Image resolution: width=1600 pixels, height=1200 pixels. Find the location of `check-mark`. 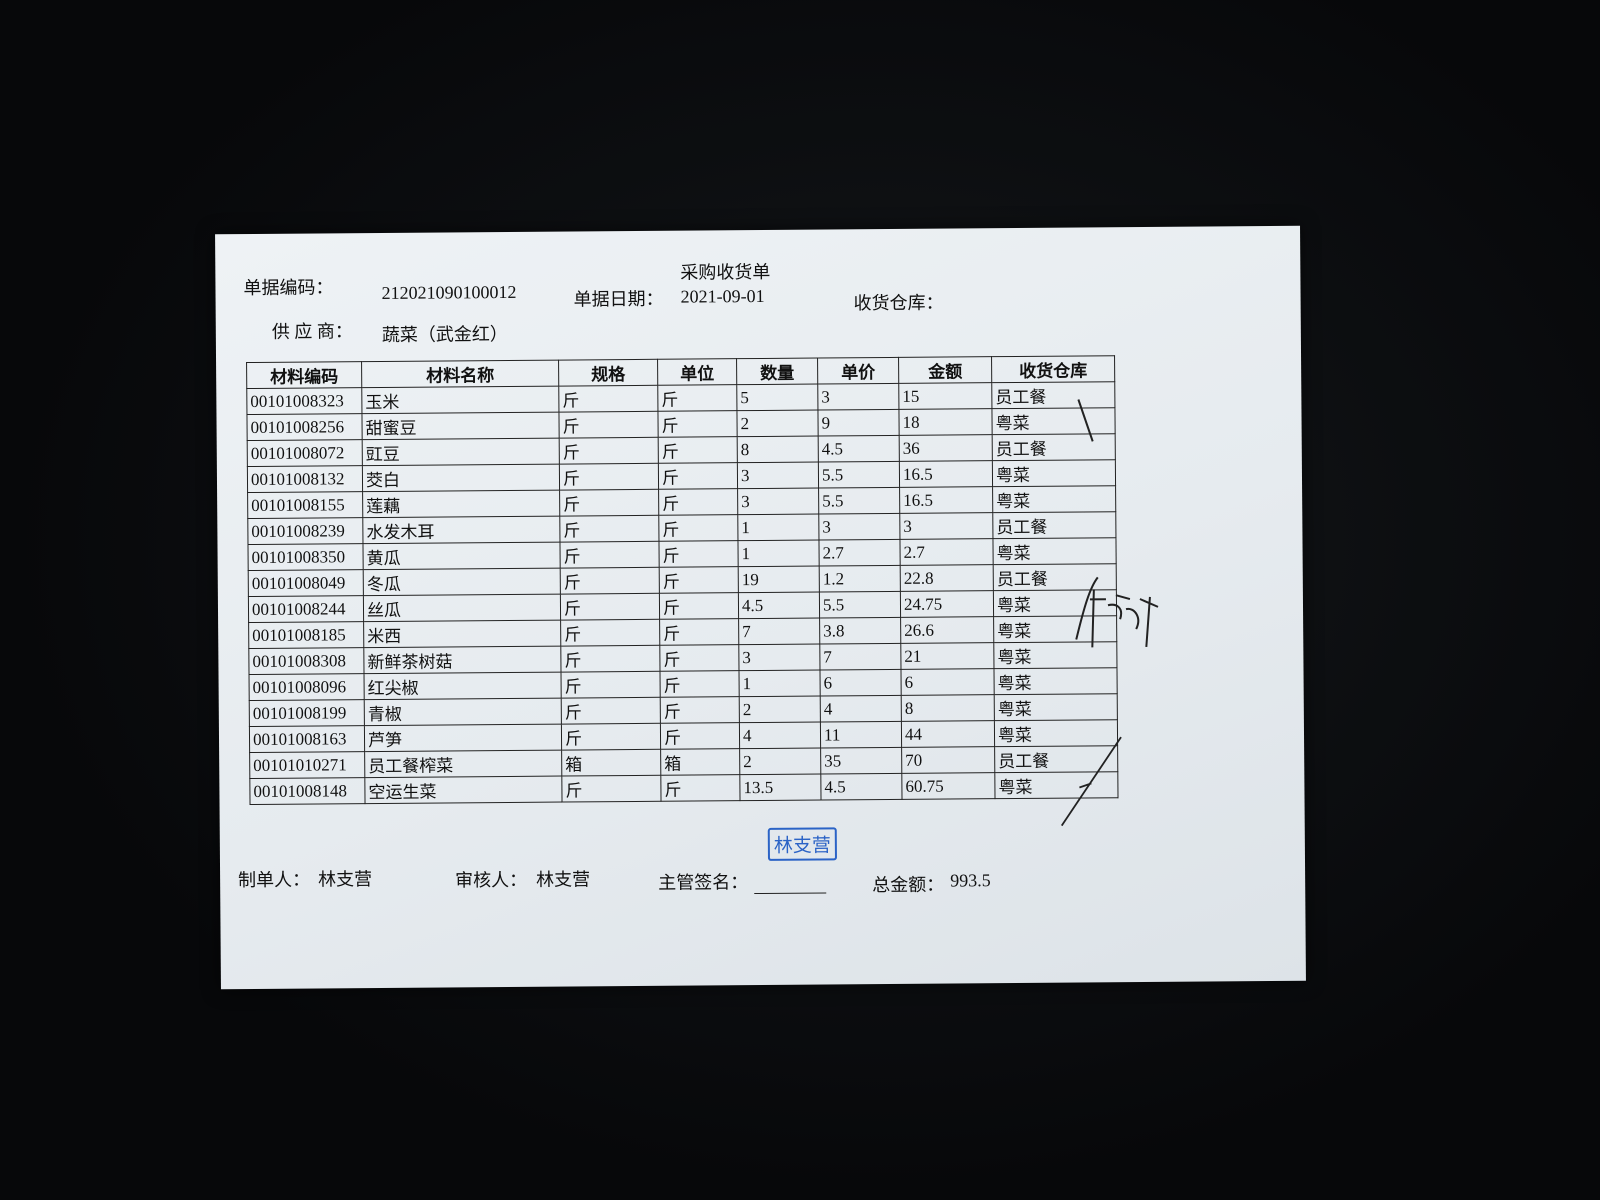

check-mark is located at coordinates (1085, 420).